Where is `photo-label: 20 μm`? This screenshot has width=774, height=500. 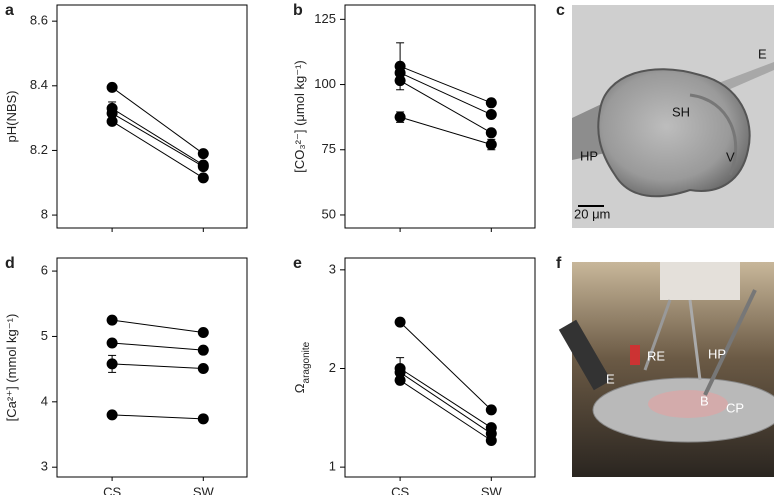 photo-label: 20 μm is located at coordinates (592, 213).